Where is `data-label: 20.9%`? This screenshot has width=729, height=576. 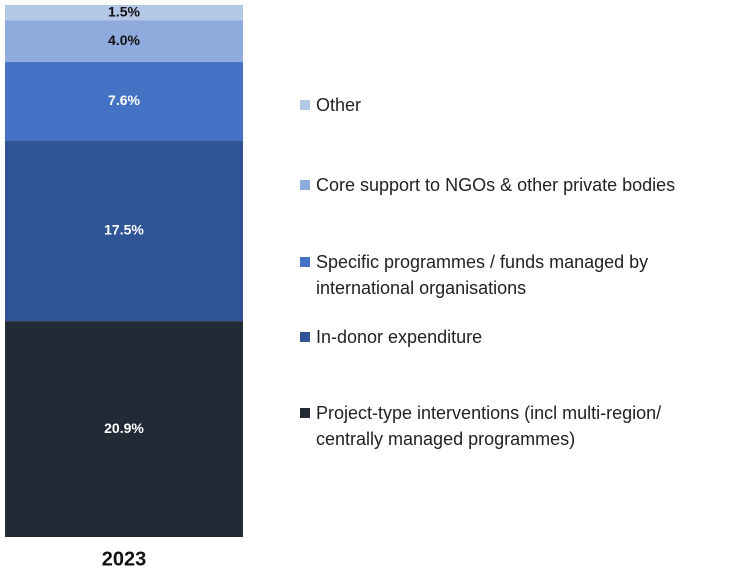
data-label: 20.9% is located at coordinates (124, 428).